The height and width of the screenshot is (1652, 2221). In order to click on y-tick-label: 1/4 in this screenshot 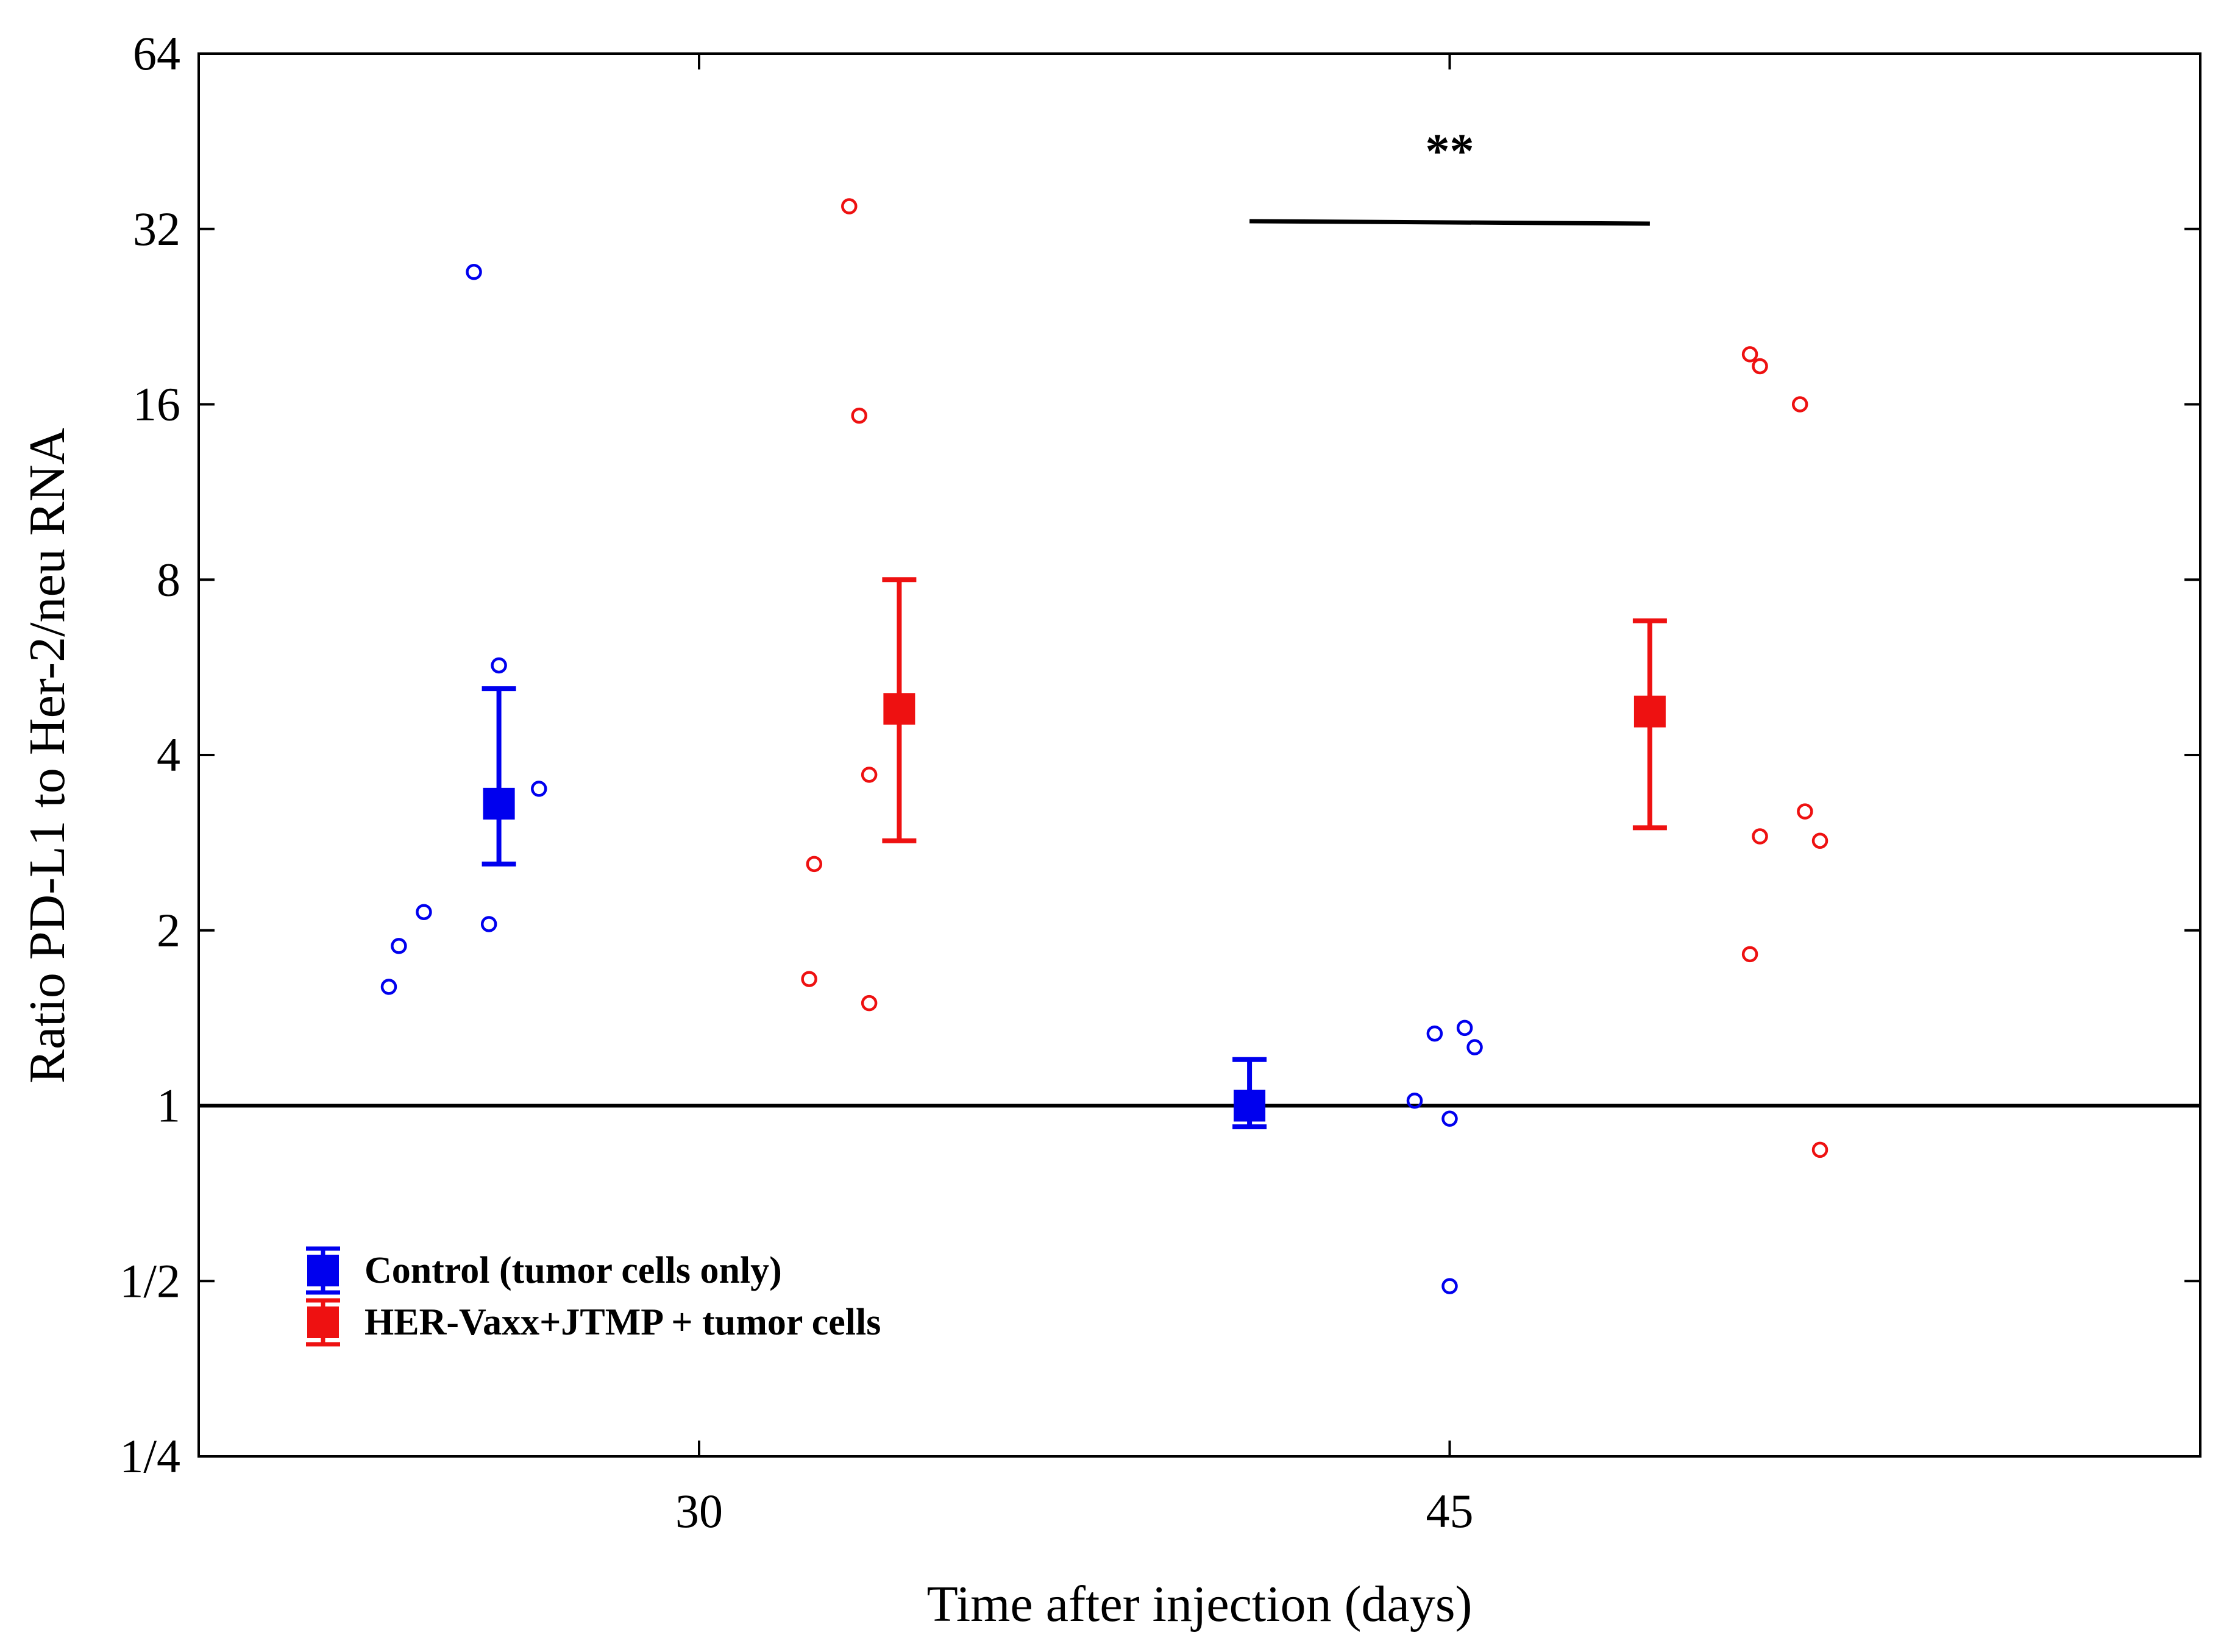, I will do `click(149, 1456)`.